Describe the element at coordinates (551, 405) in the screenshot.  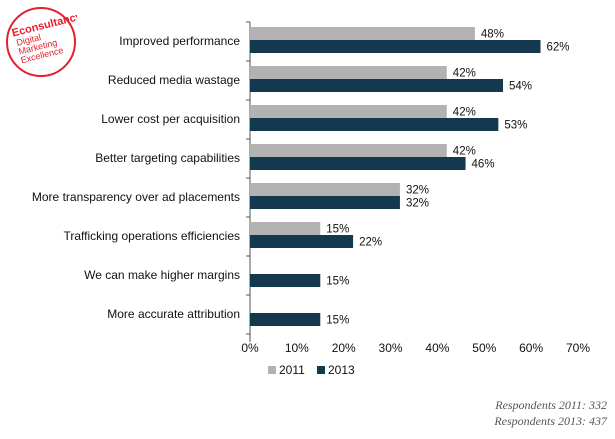
I see `respondents-2011: Respondents 2011: 332` at that location.